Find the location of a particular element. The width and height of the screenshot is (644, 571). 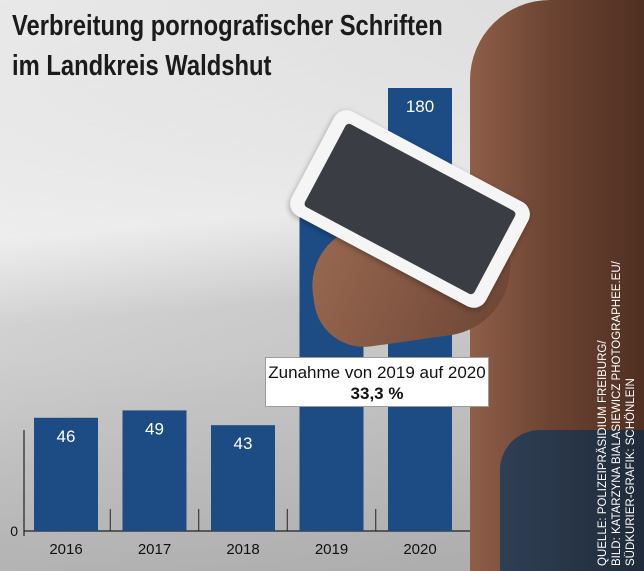

bar-2017 is located at coordinates (154, 470).